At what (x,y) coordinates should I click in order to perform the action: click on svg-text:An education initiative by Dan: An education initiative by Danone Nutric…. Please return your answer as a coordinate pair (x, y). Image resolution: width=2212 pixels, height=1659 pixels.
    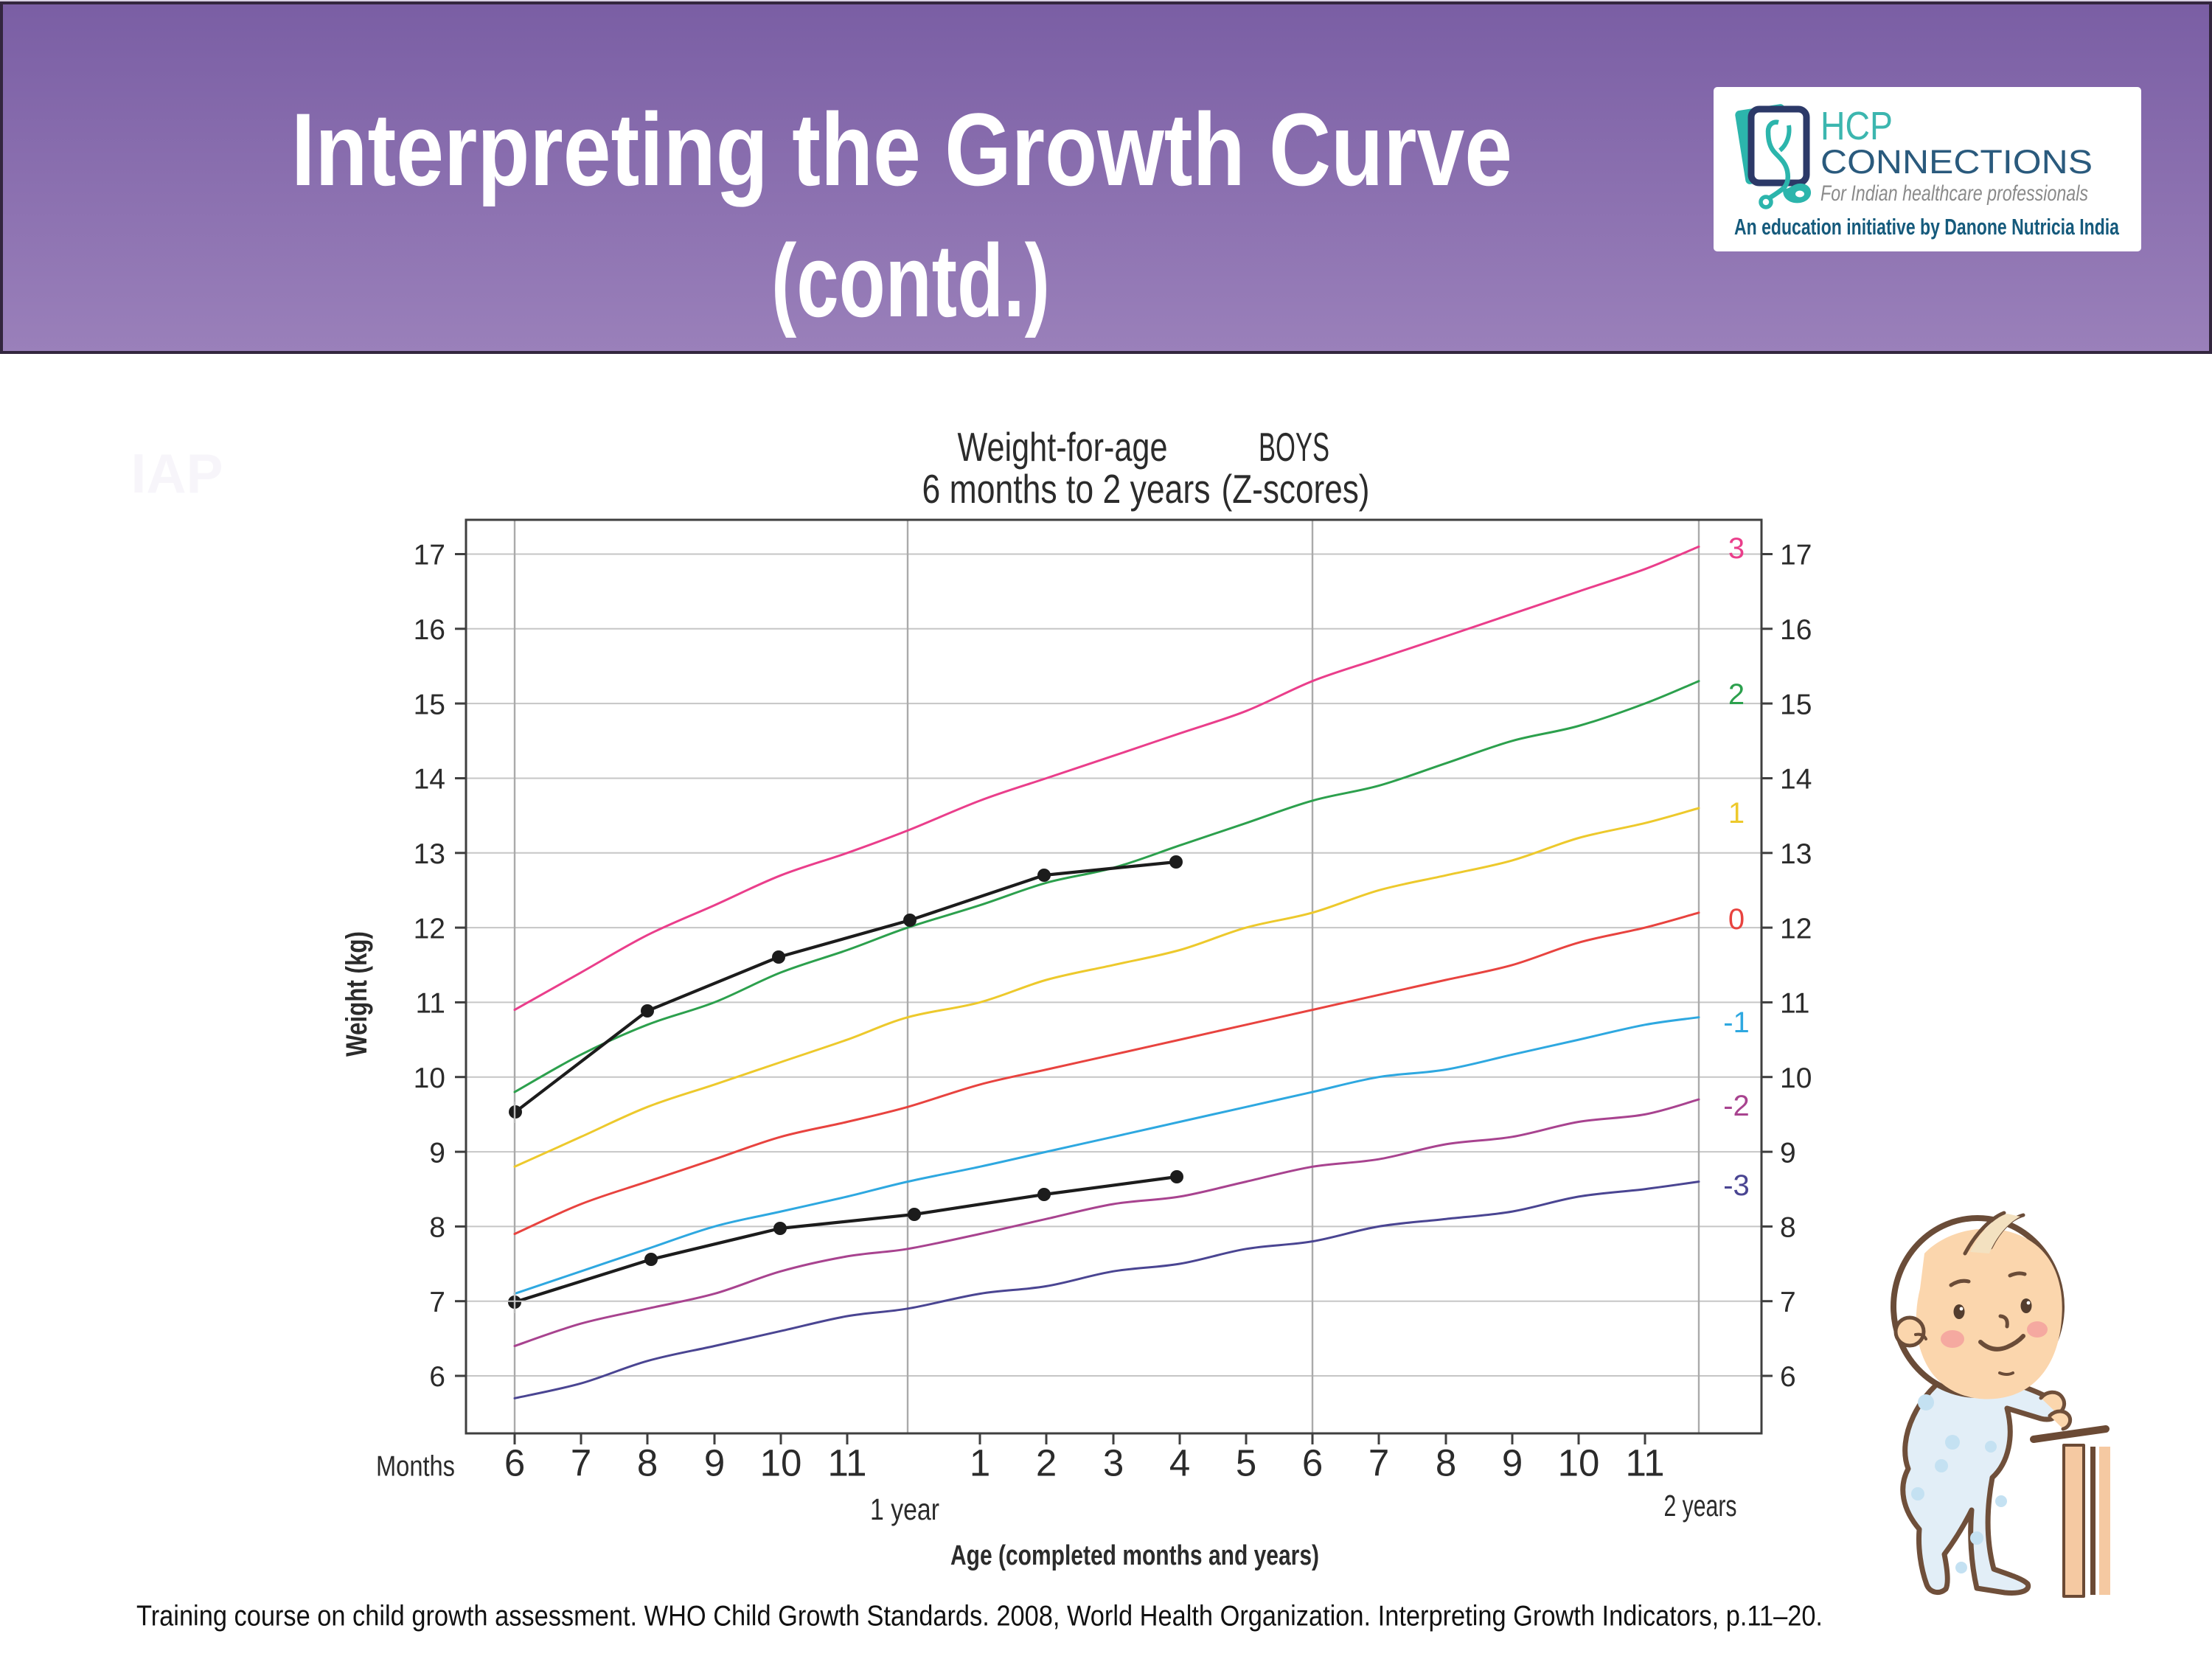
    Looking at the image, I should click on (1927, 227).